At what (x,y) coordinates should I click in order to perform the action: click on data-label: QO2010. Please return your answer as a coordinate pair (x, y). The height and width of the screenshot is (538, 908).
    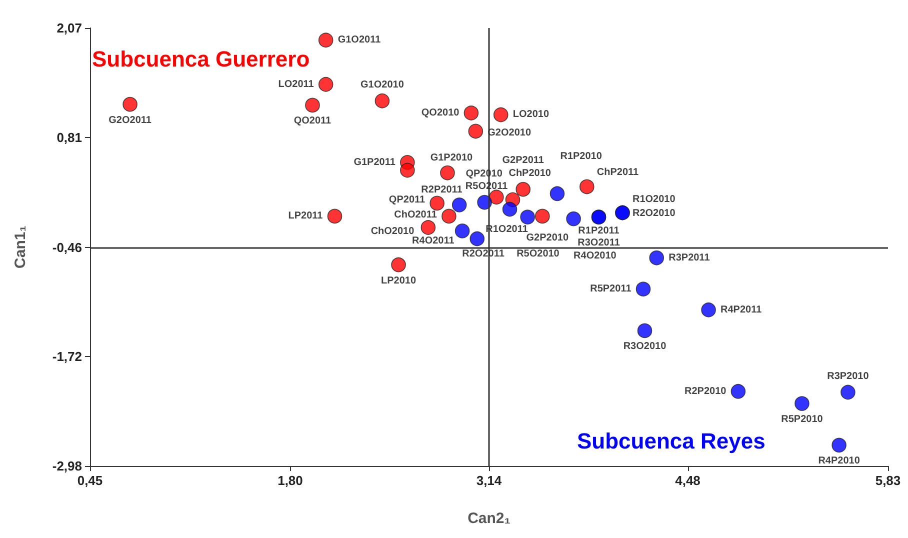
    Looking at the image, I should click on (440, 113).